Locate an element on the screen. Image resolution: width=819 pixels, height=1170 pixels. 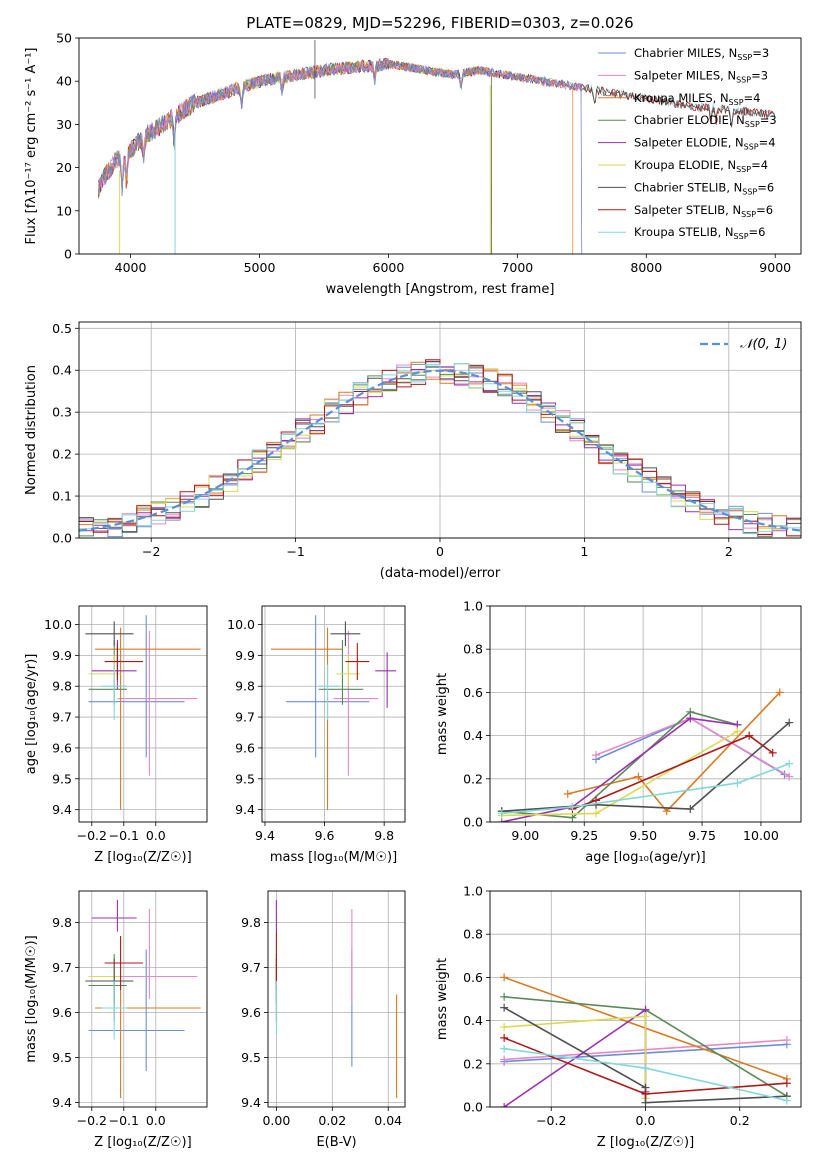
x-tick-label: 5000 is located at coordinates (260, 267).